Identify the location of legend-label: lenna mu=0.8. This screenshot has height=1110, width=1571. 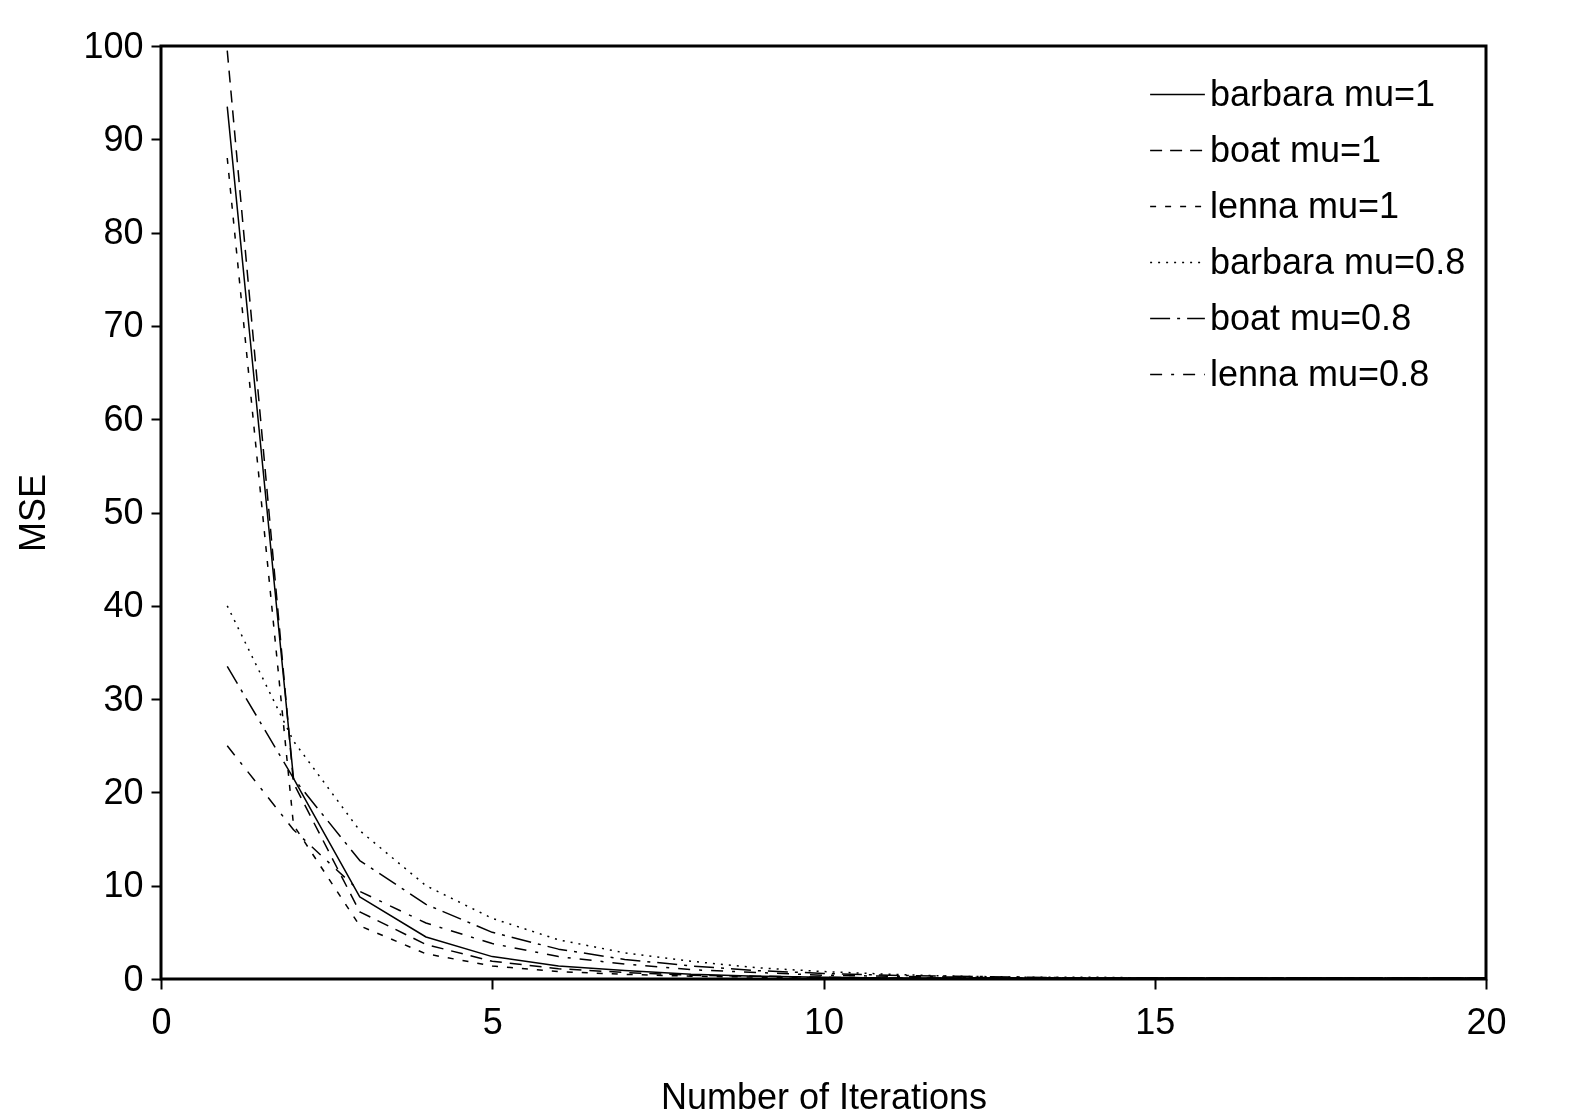
(1320, 373).